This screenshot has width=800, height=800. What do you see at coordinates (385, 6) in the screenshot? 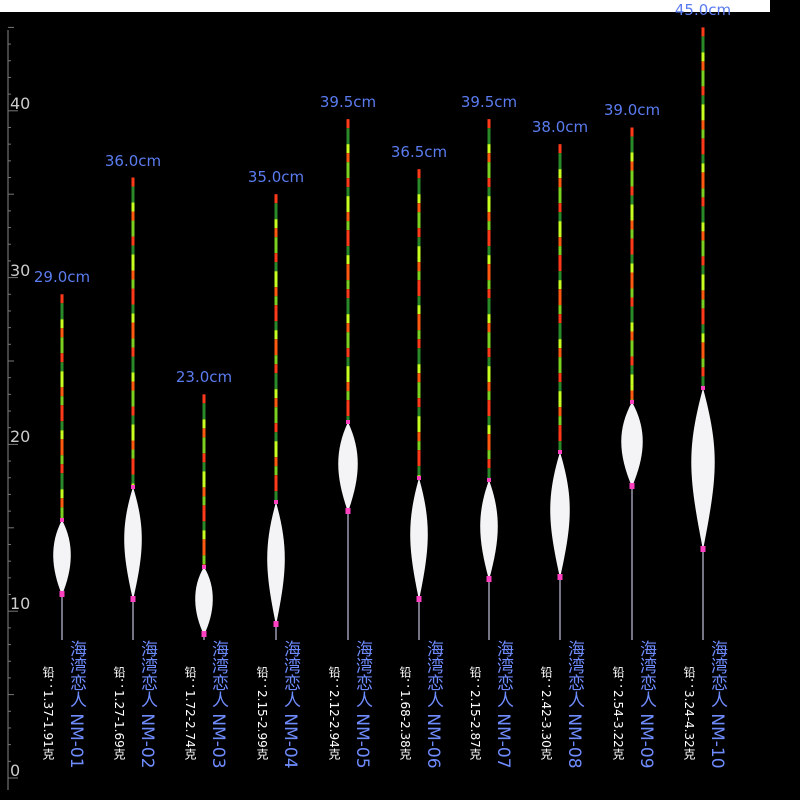
I see `top-strip` at bounding box center [385, 6].